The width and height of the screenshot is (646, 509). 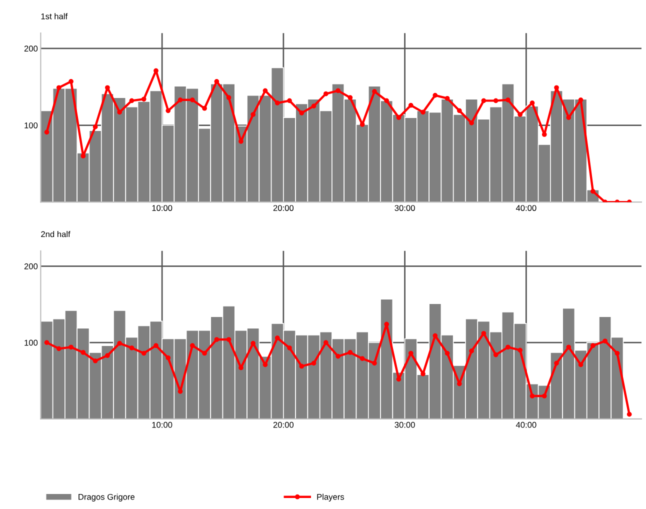 I want to click on chart-title: 2nd half, so click(x=55, y=234).